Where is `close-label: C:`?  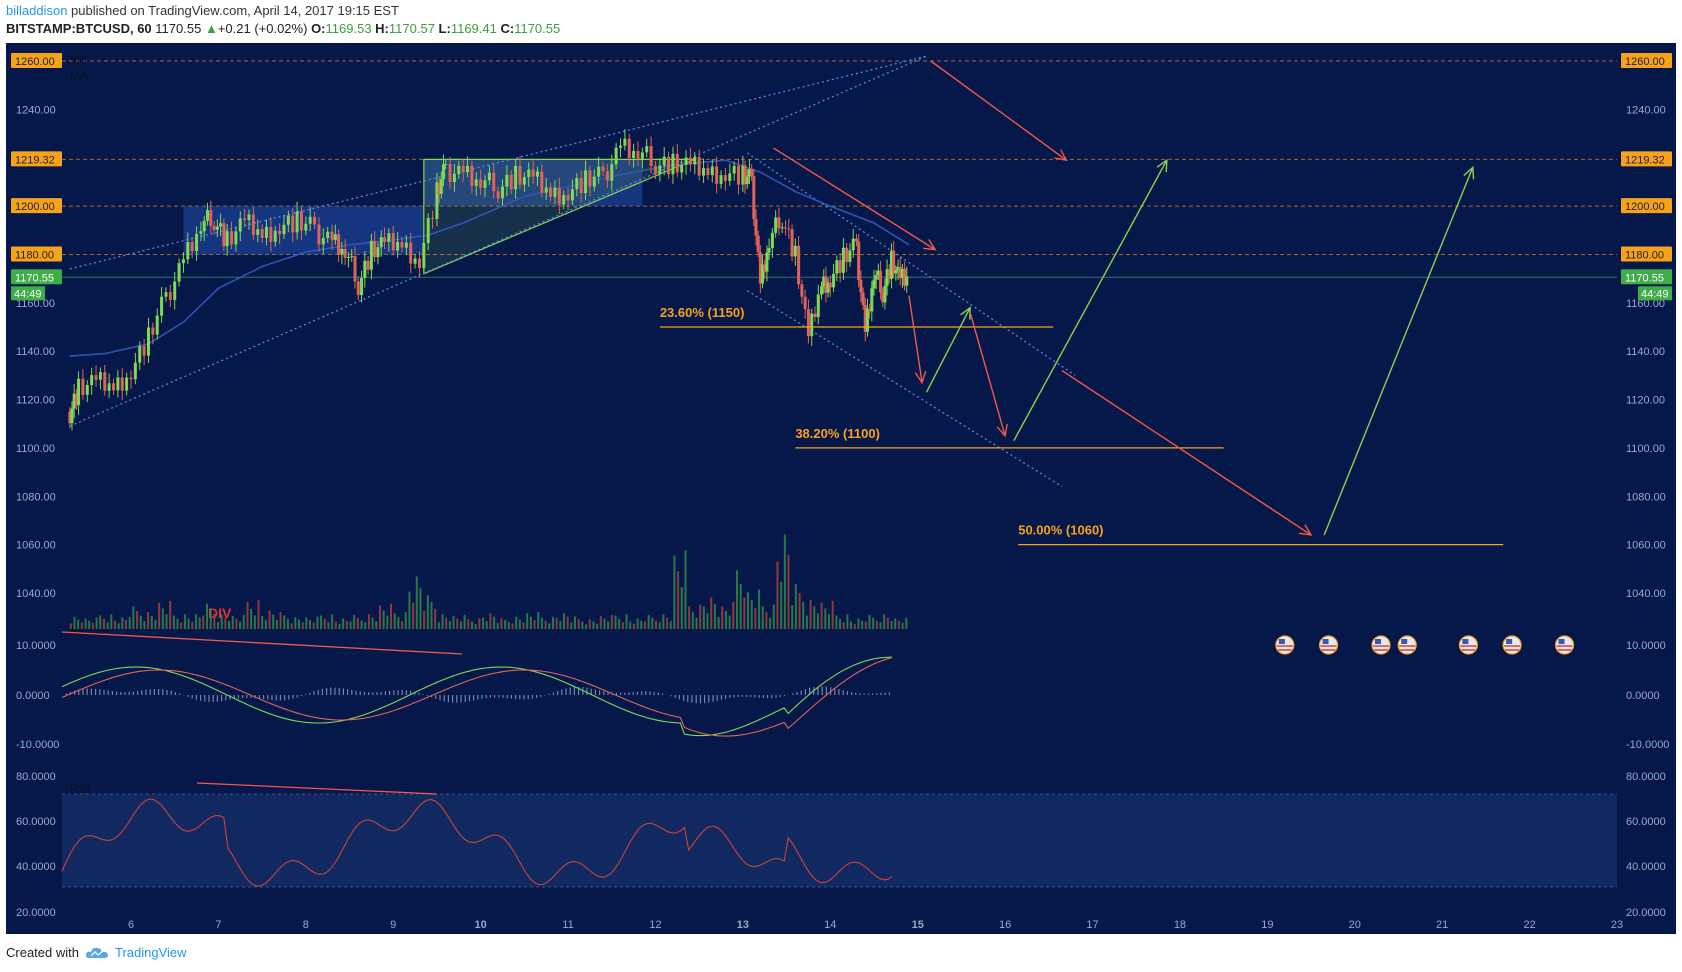 close-label: C: is located at coordinates (507, 28).